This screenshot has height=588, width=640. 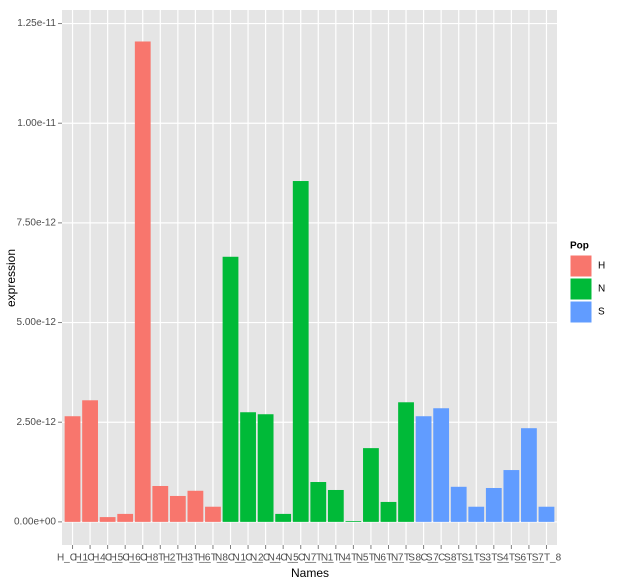 What do you see at coordinates (37, 322) in the screenshot?
I see `y-tick-label: 5.00e-12` at bounding box center [37, 322].